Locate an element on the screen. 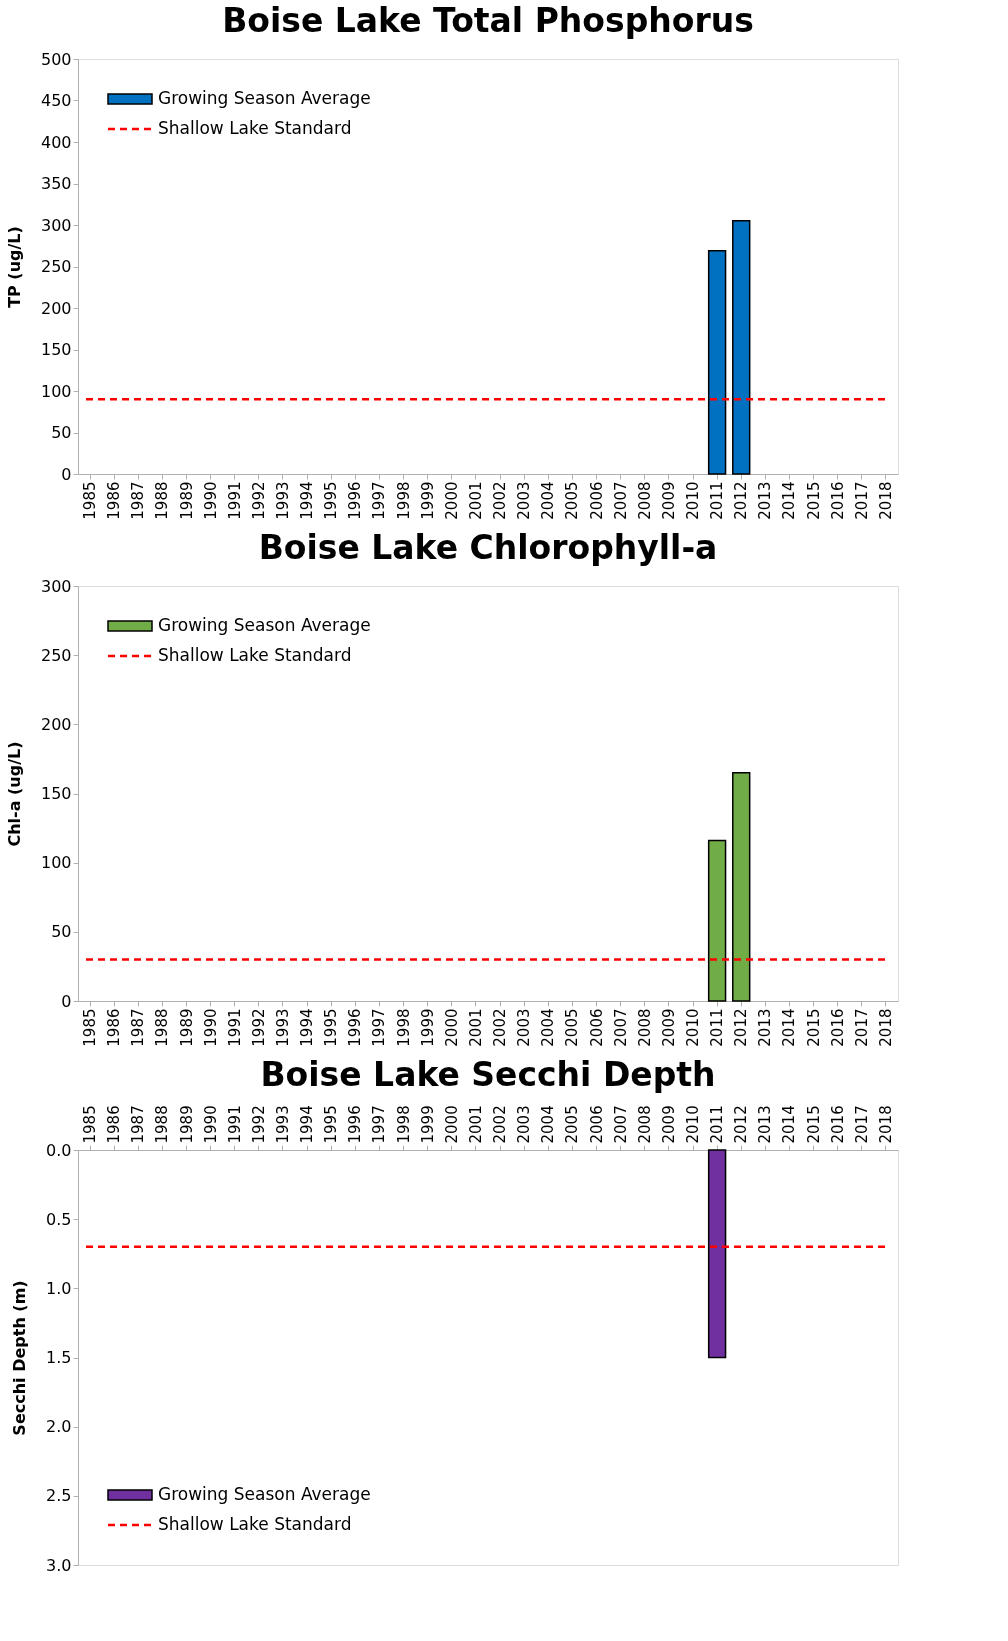 Image resolution: width=1008 pixels, height=1641 pixels. chart-title: Boise Lake Secchi Depth is located at coordinates (488, 1074).